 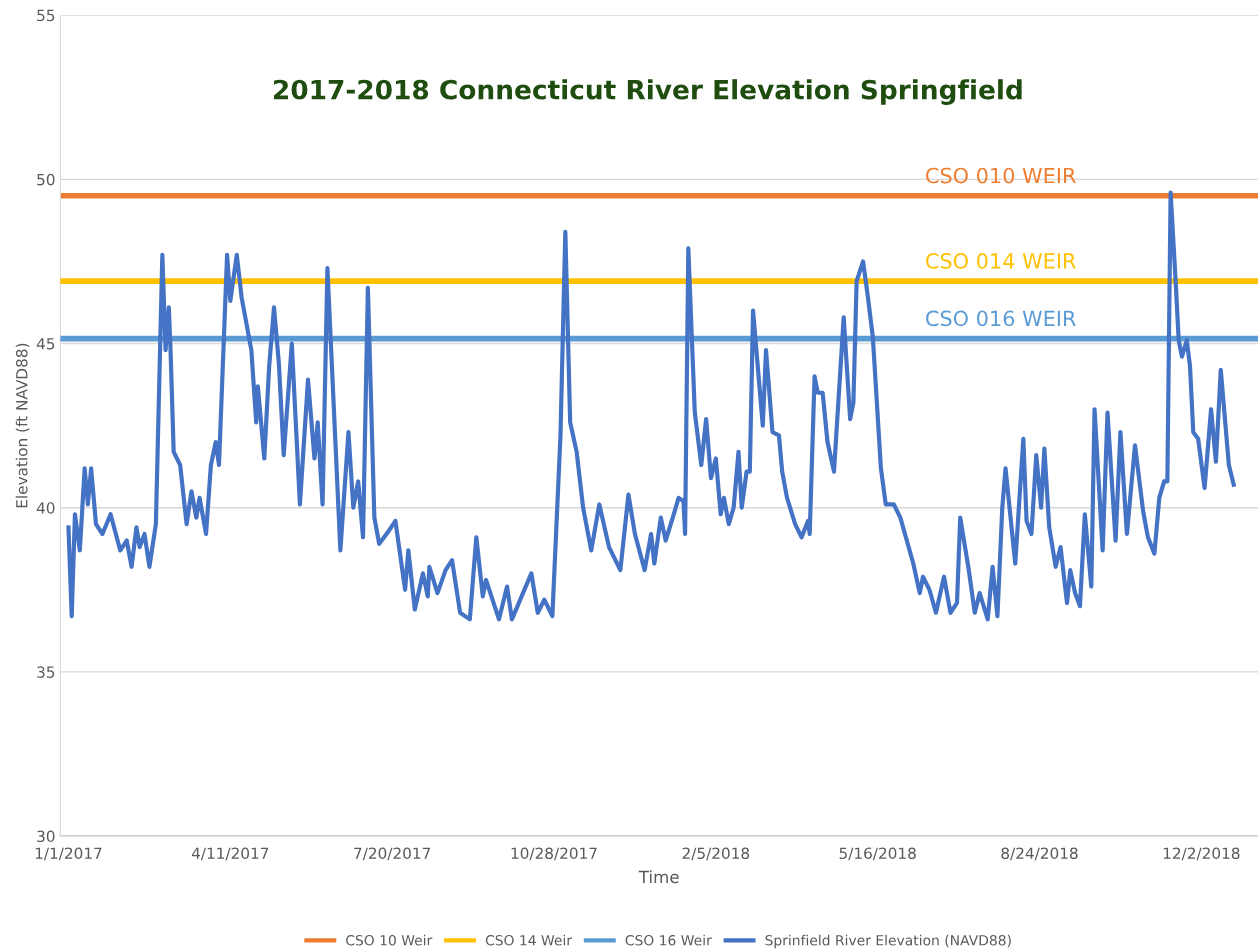 What do you see at coordinates (1001, 175) in the screenshot?
I see `annotation: CSO 010 WEIR` at bounding box center [1001, 175].